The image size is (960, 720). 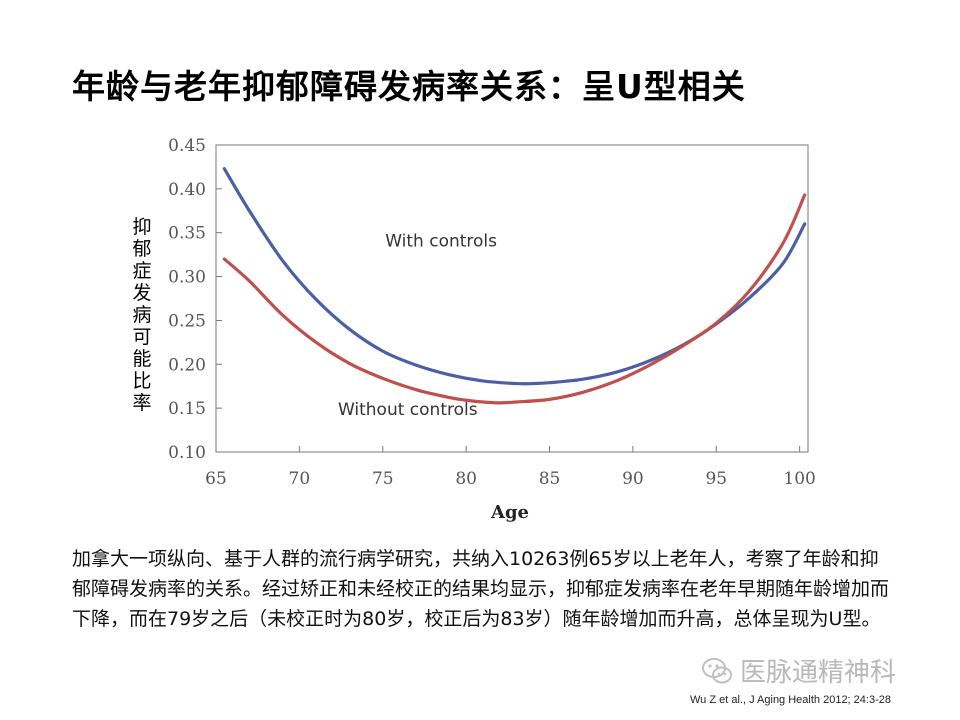 I want to click on y-axis-label-char: 郁, so click(x=142, y=249).